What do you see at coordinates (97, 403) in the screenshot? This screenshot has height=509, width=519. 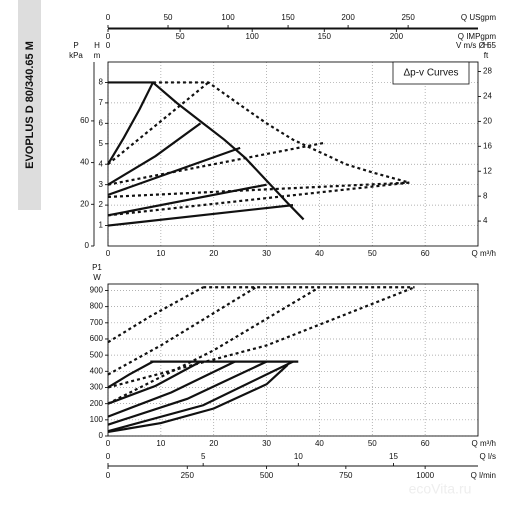 I see `y-tick-label: 200` at bounding box center [97, 403].